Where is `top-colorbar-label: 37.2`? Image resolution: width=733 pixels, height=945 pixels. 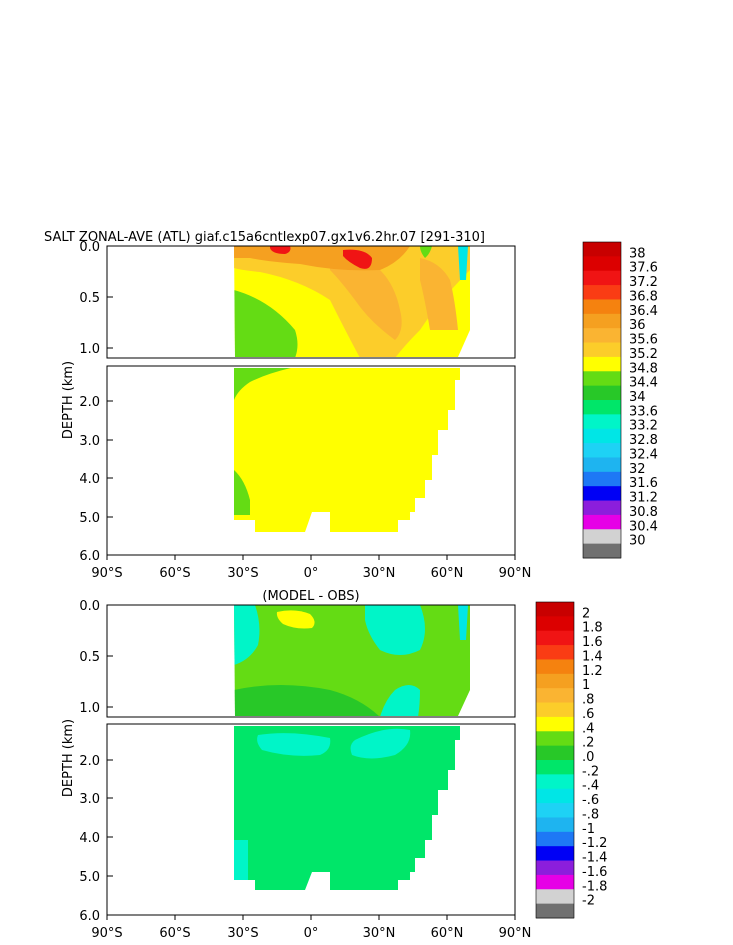 top-colorbar-label: 37.2 is located at coordinates (643, 282).